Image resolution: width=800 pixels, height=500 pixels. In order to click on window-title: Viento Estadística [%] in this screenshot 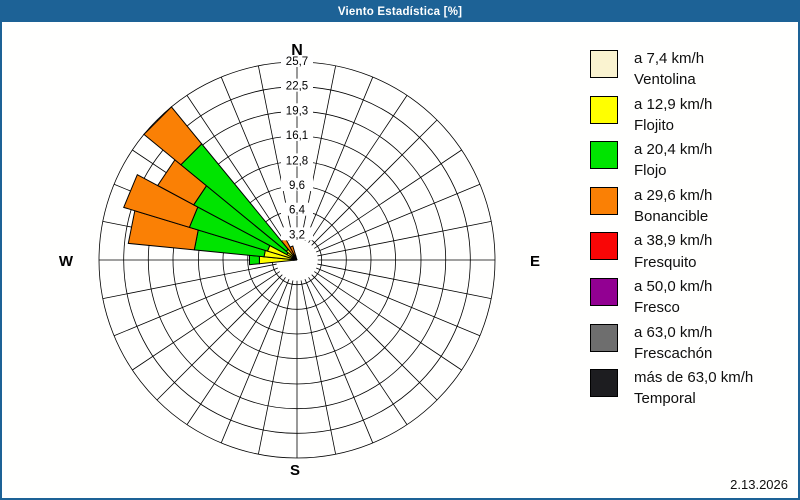, I will do `click(400, 12)`.